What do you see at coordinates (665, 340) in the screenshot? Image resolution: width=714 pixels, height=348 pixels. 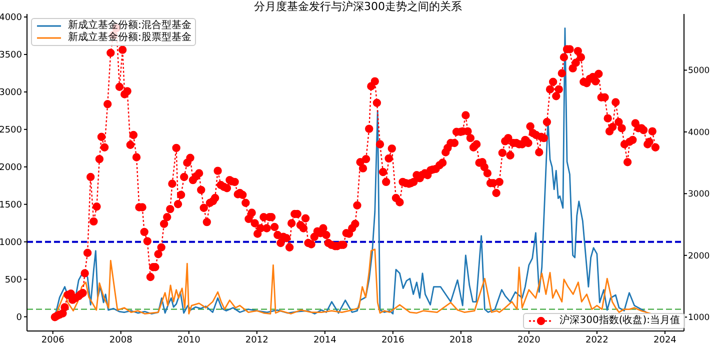 I see `x-tick-label: 2024` at bounding box center [665, 340].